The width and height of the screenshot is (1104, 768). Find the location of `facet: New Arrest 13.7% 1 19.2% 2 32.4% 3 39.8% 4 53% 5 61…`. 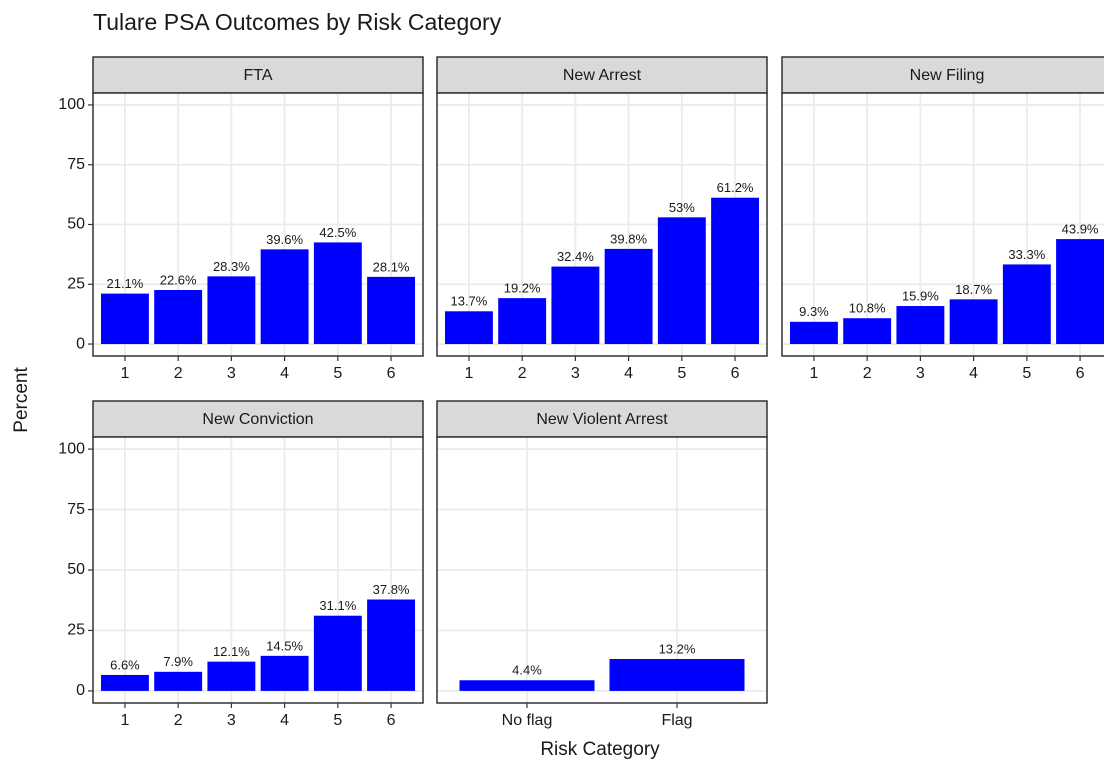

facet: New Arrest 13.7% 1 19.2% 2 32.4% 3 39.8% 4 53% 5 61… is located at coordinates (602, 219).